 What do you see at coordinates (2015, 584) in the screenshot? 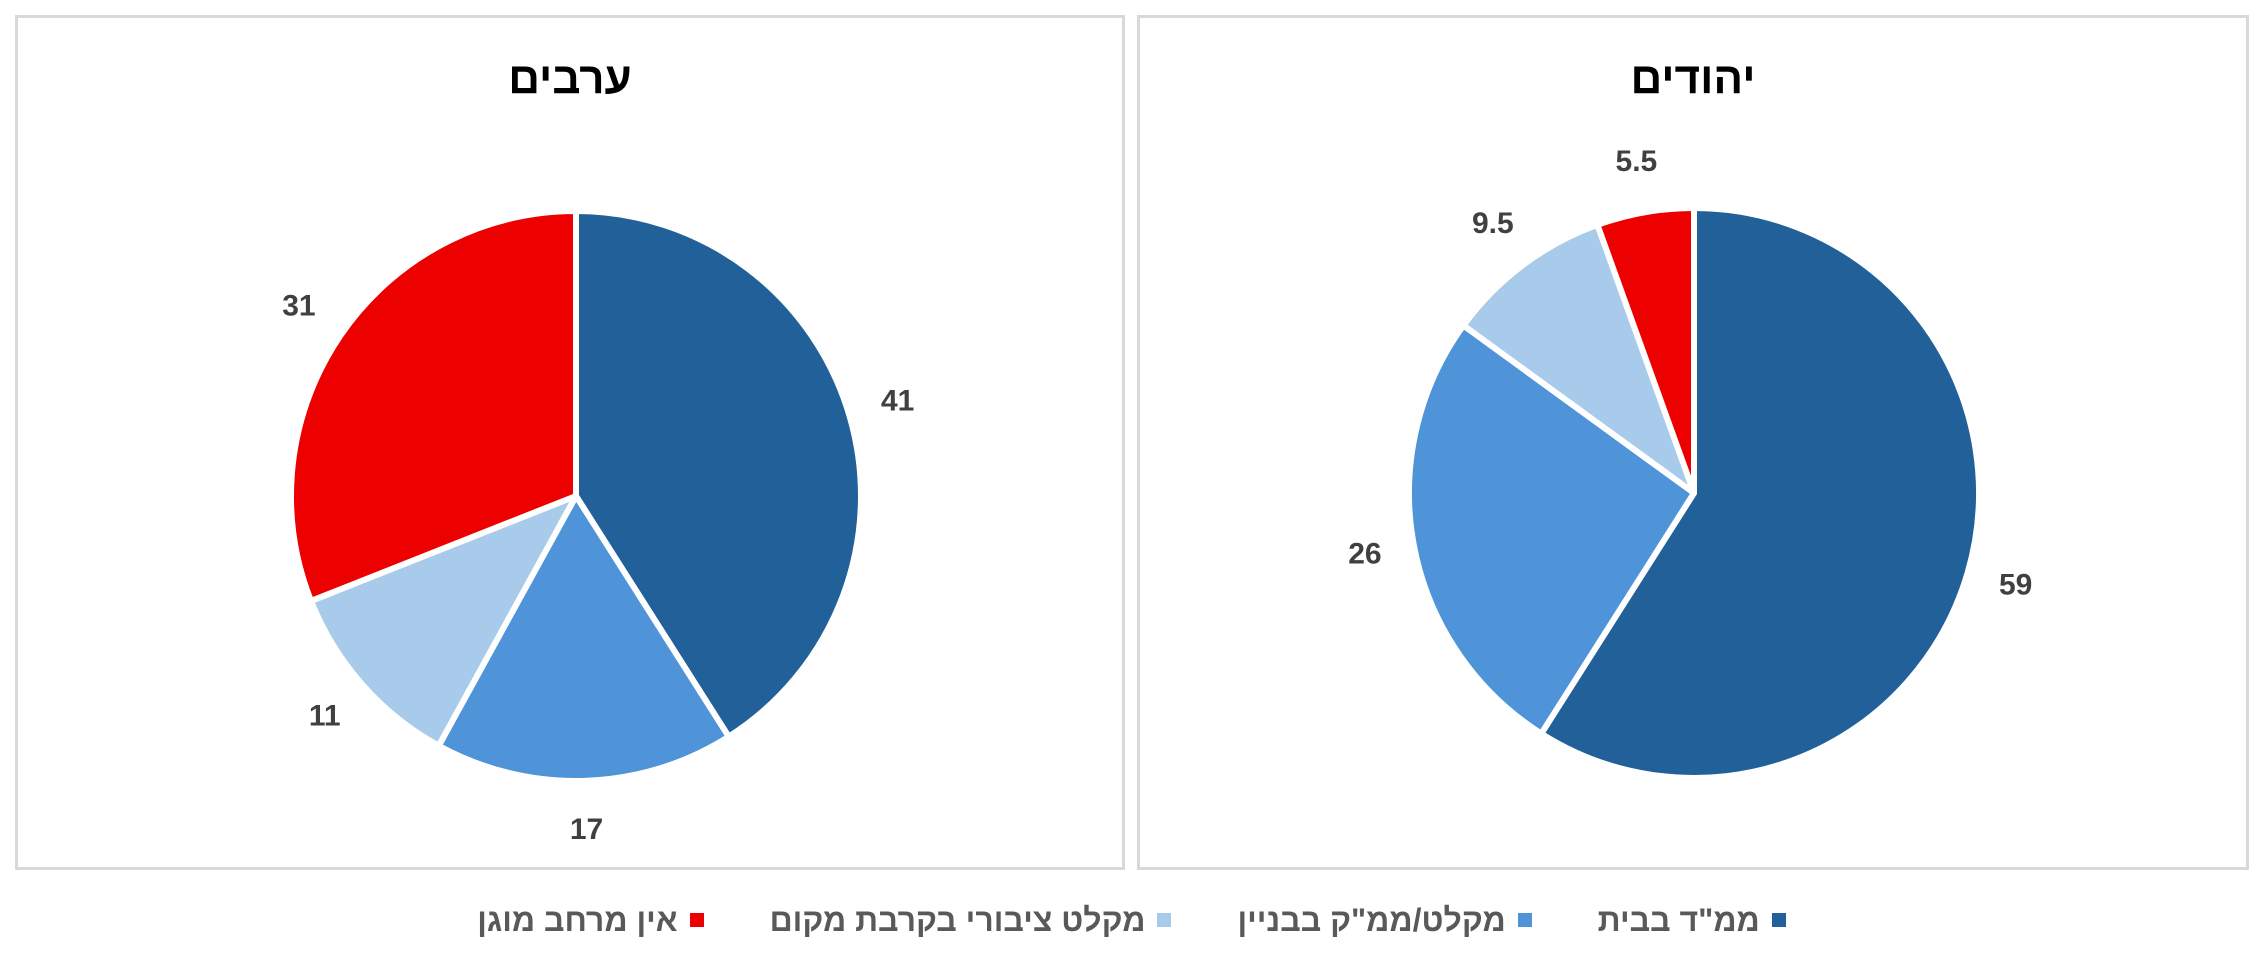
I see `data-label: 59` at bounding box center [2015, 584].